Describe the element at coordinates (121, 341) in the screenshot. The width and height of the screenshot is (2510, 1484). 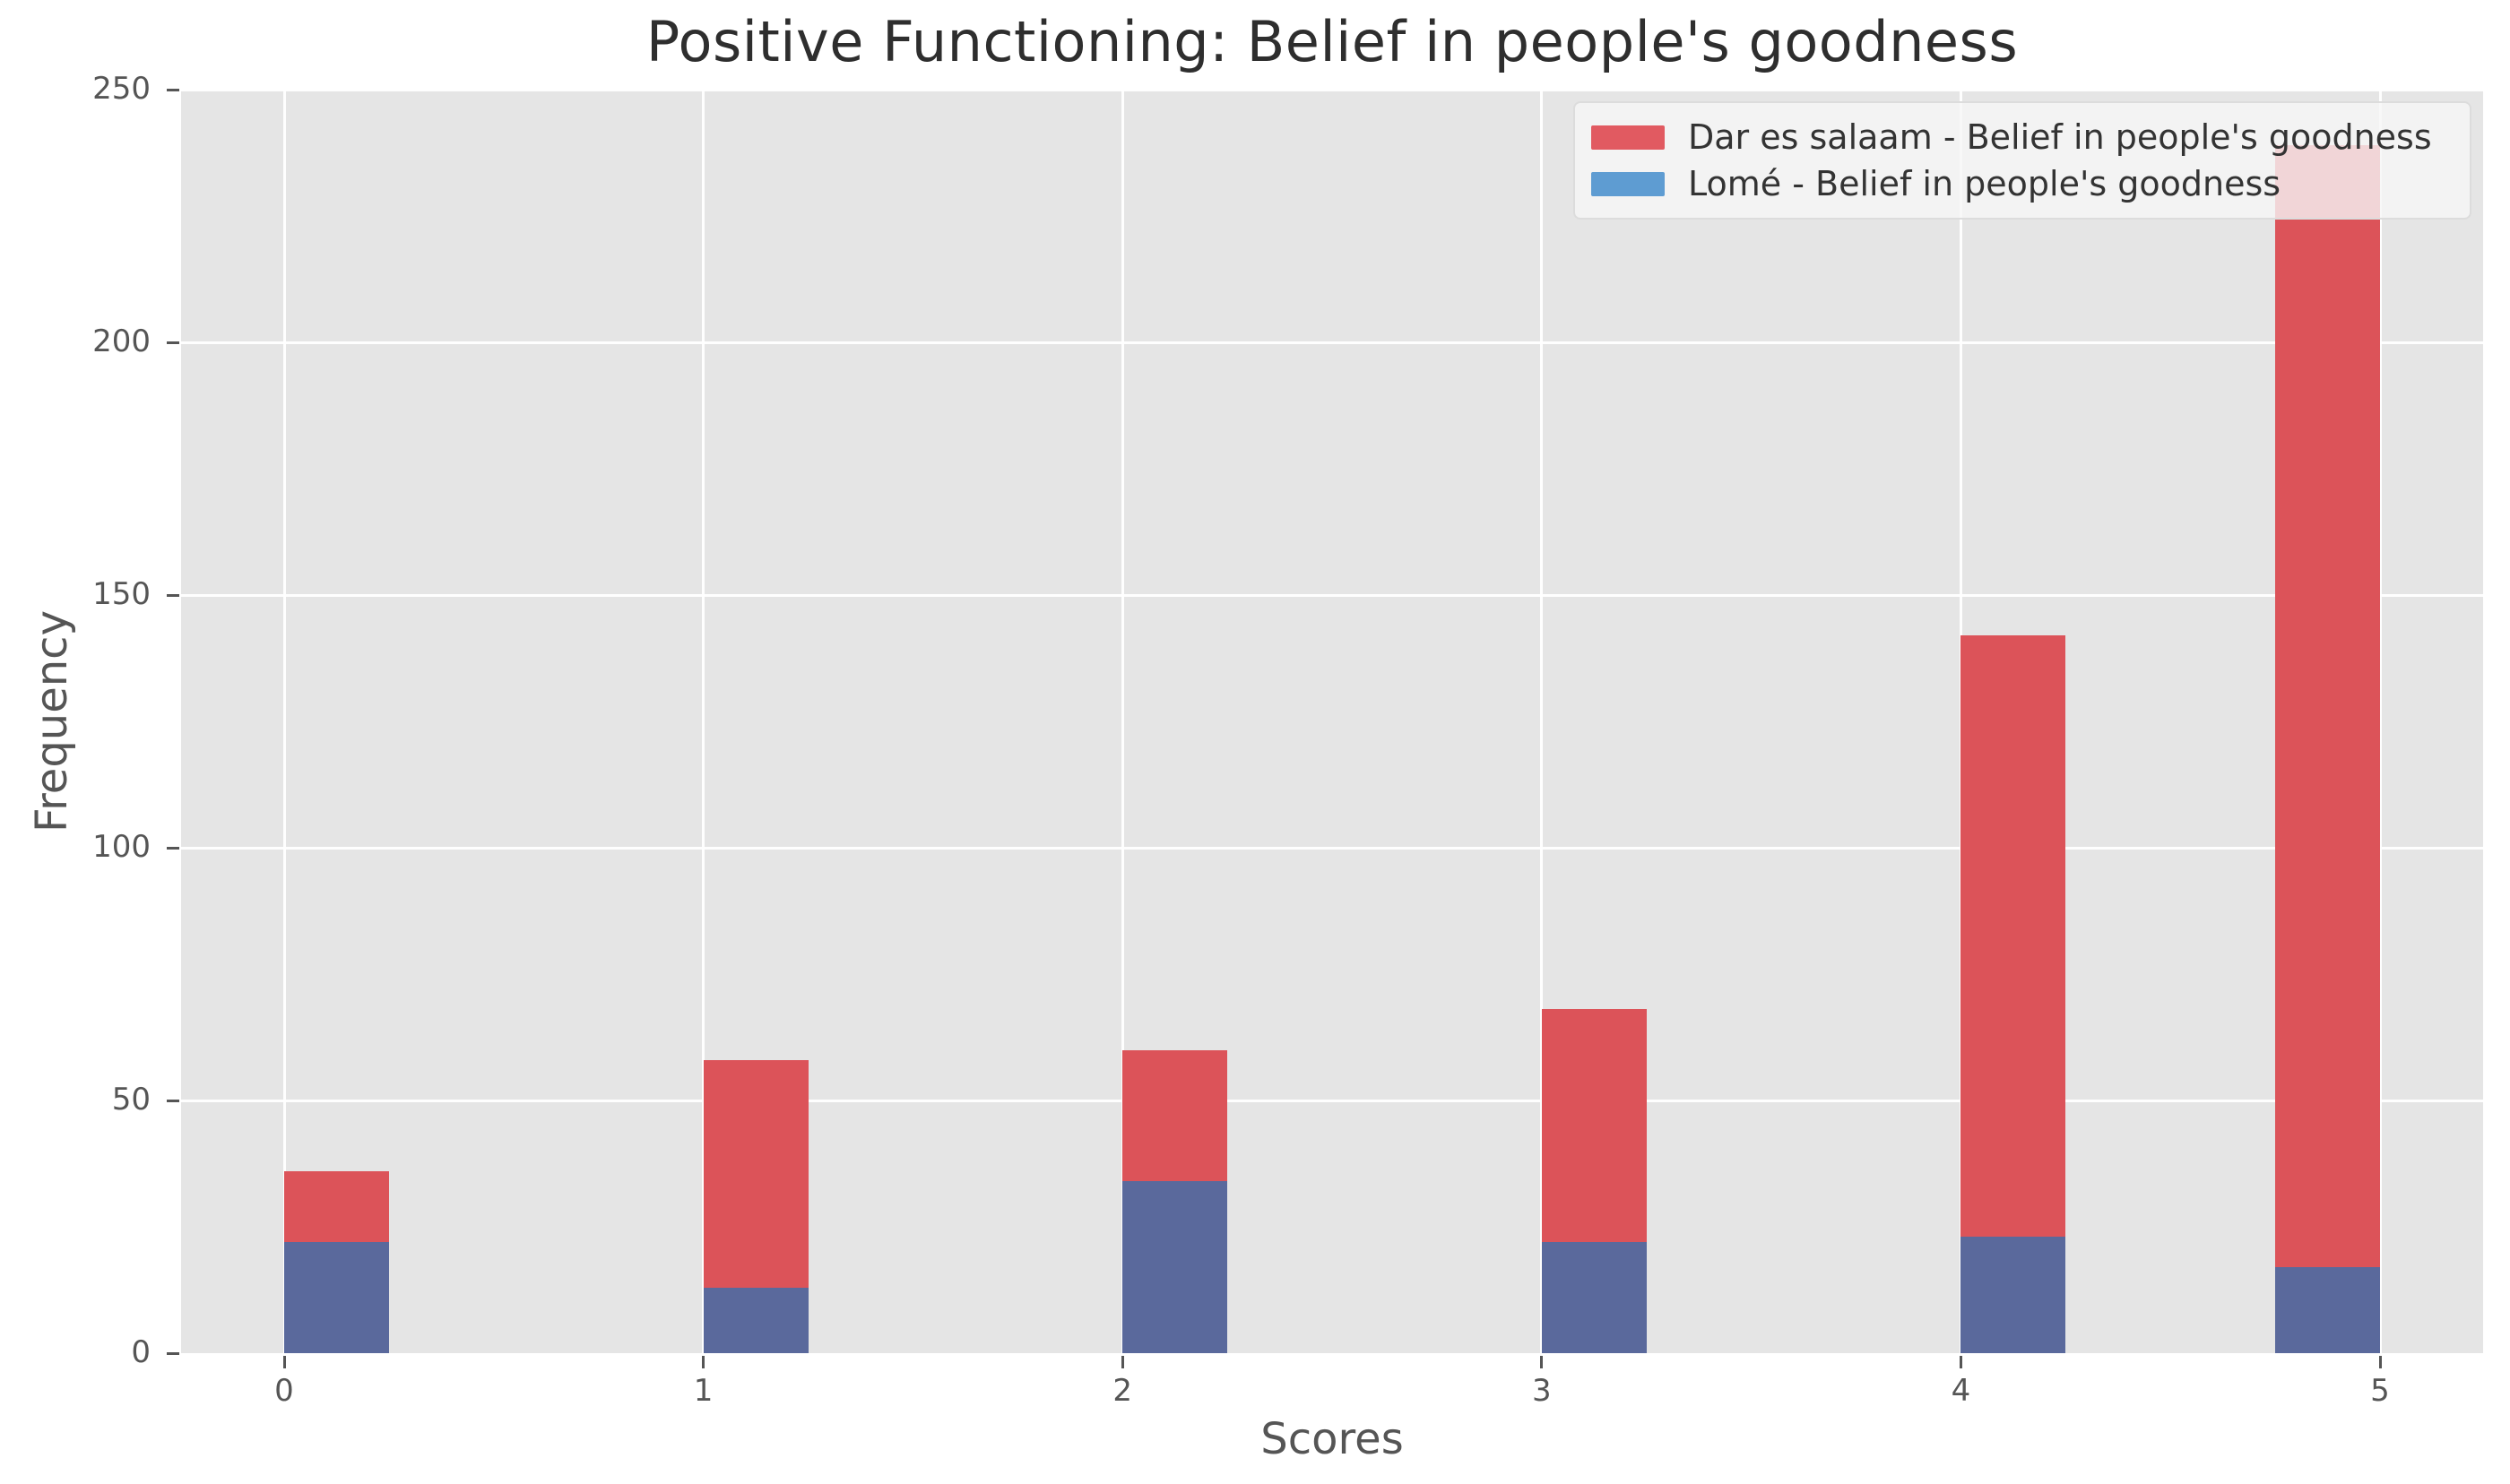
I see `y-tick-label: 200` at that location.